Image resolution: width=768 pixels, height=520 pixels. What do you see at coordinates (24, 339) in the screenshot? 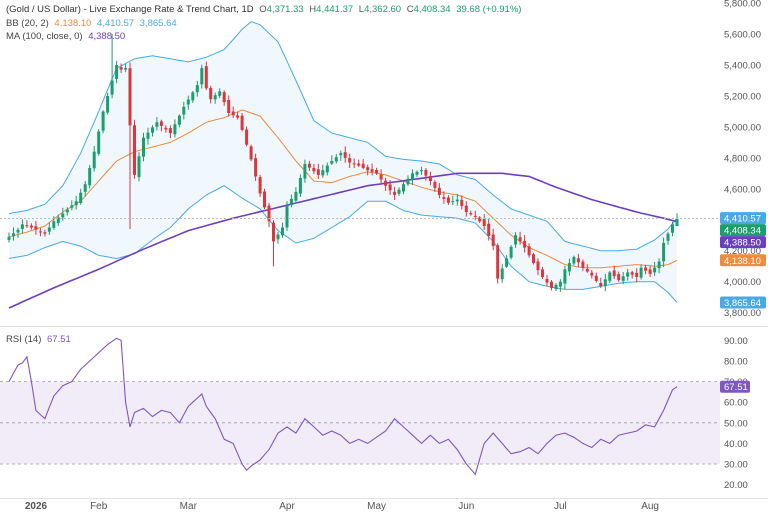
I see `rsi-label: RSI (14)` at bounding box center [24, 339].